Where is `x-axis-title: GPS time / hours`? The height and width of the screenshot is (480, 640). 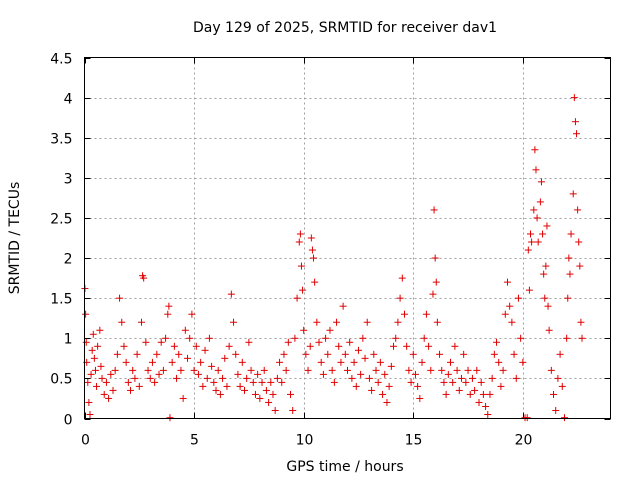 x-axis-title: GPS time / hours is located at coordinates (344, 467).